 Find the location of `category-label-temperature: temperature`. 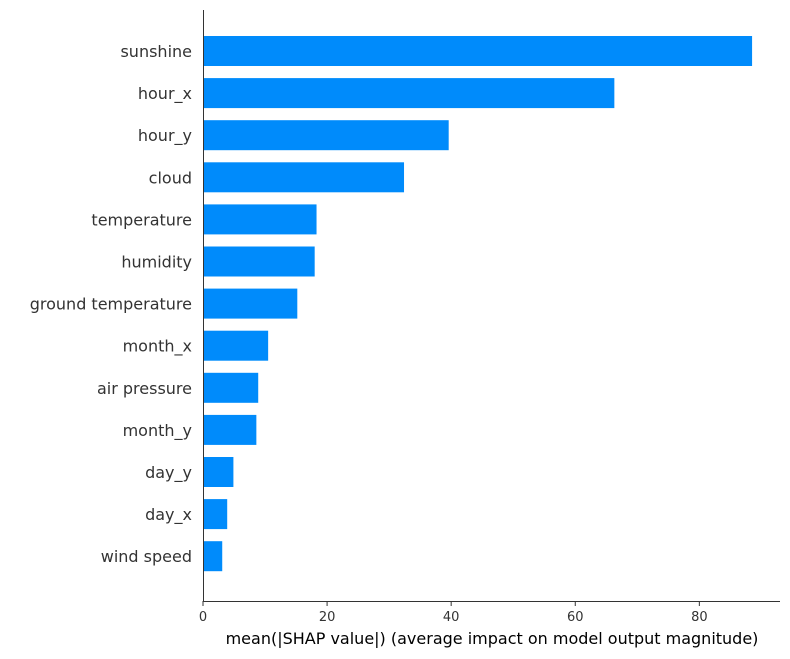

category-label-temperature: temperature is located at coordinates (141, 219).